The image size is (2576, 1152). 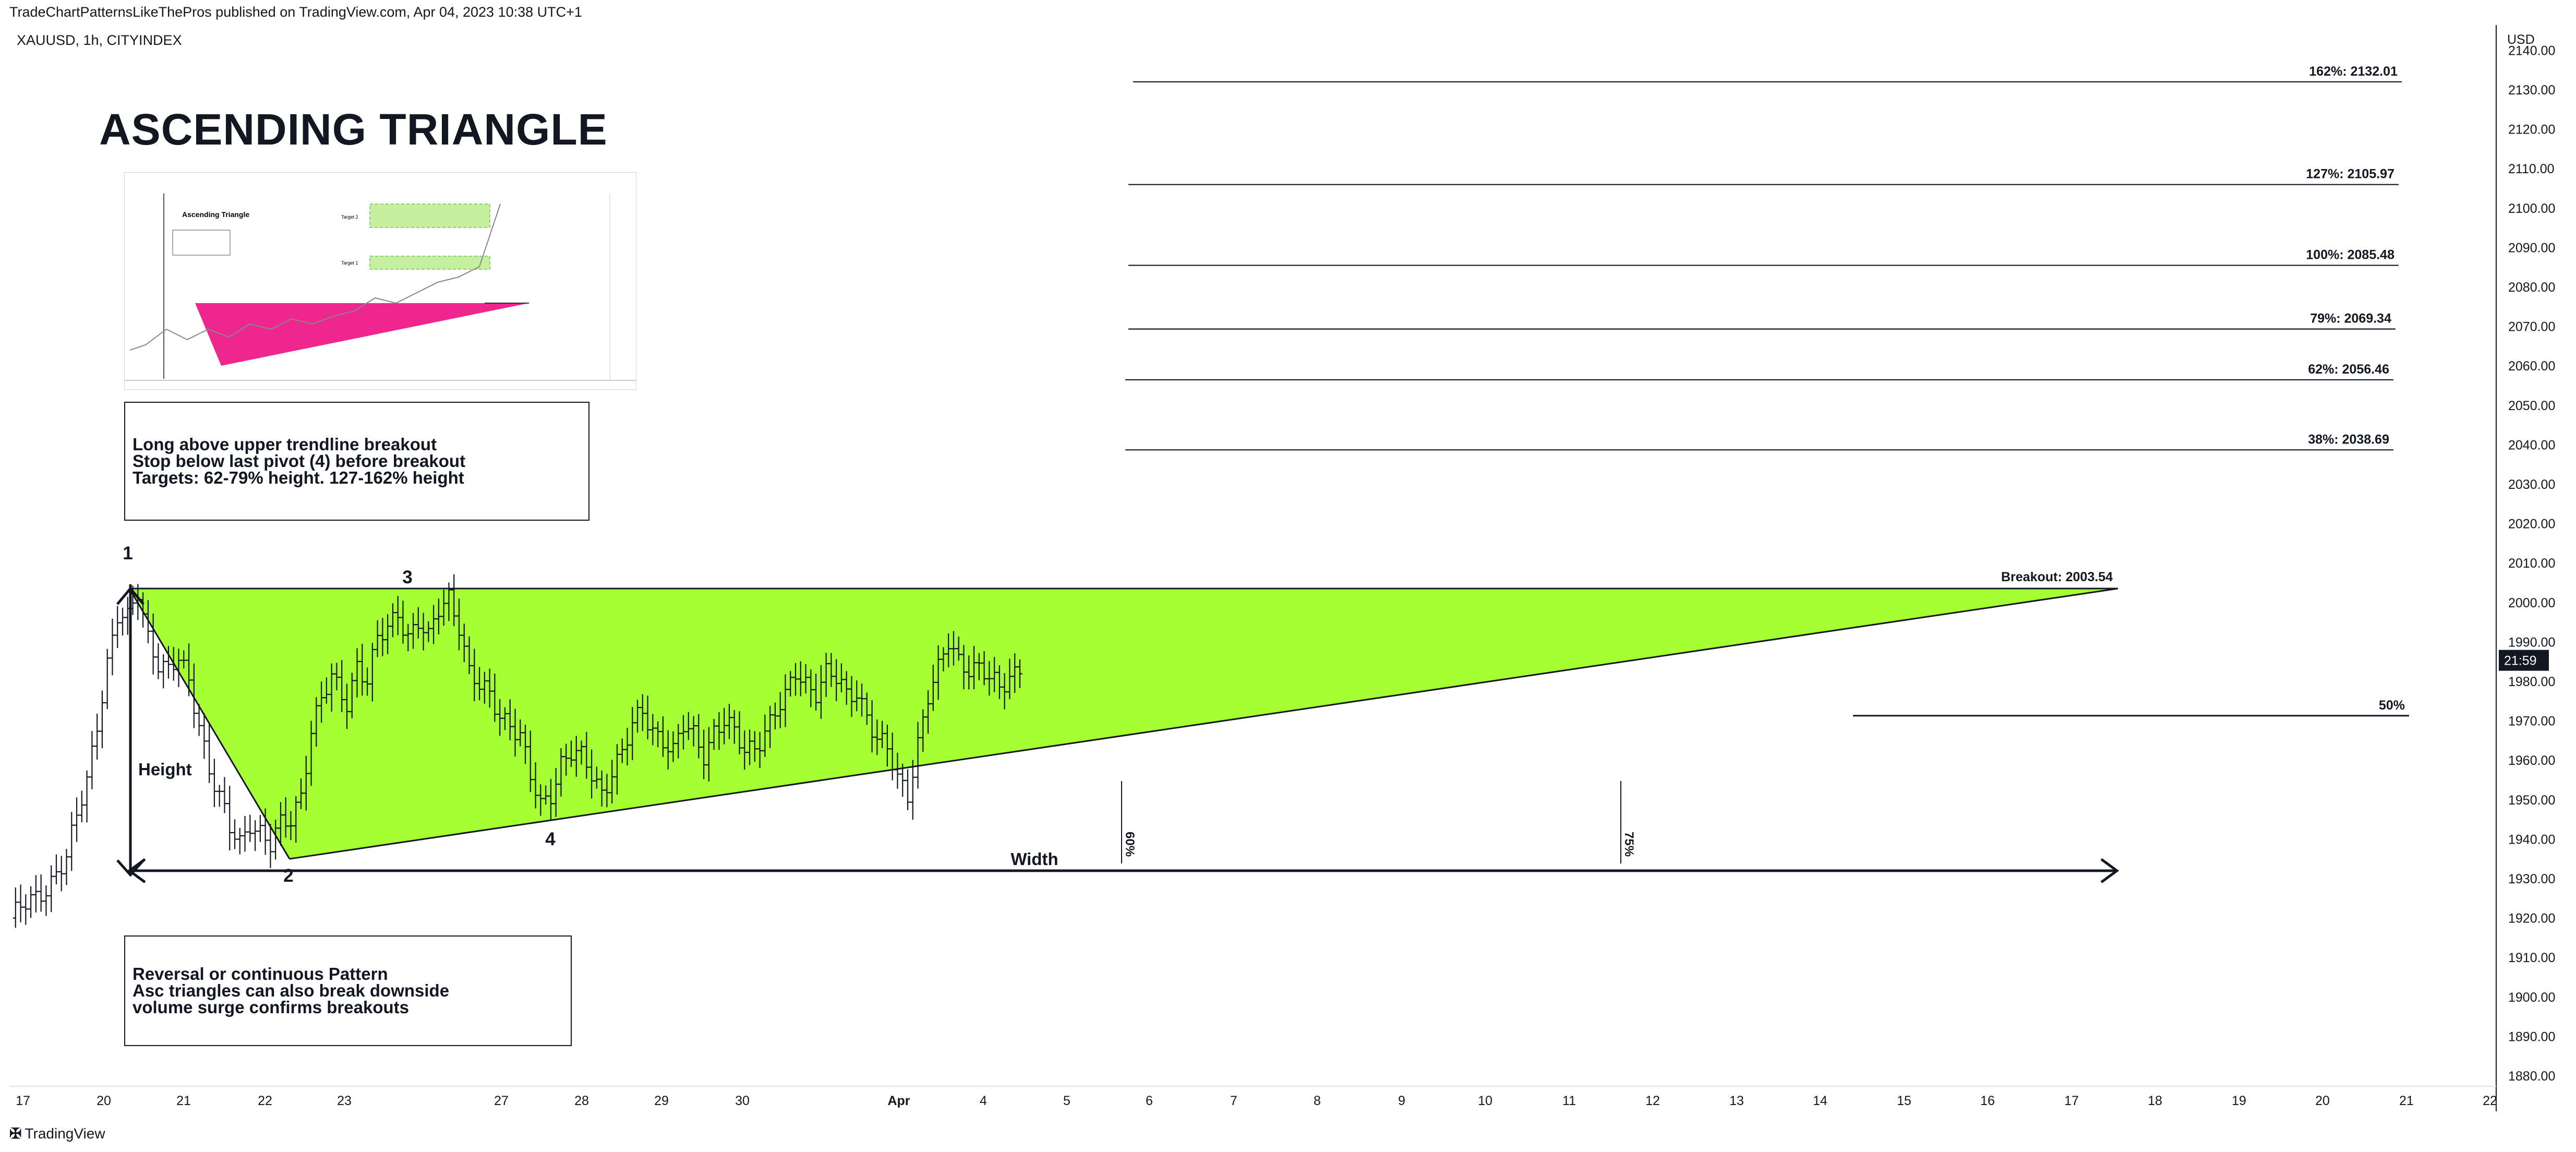 I want to click on x-tick-label: 21, so click(x=183, y=1101).